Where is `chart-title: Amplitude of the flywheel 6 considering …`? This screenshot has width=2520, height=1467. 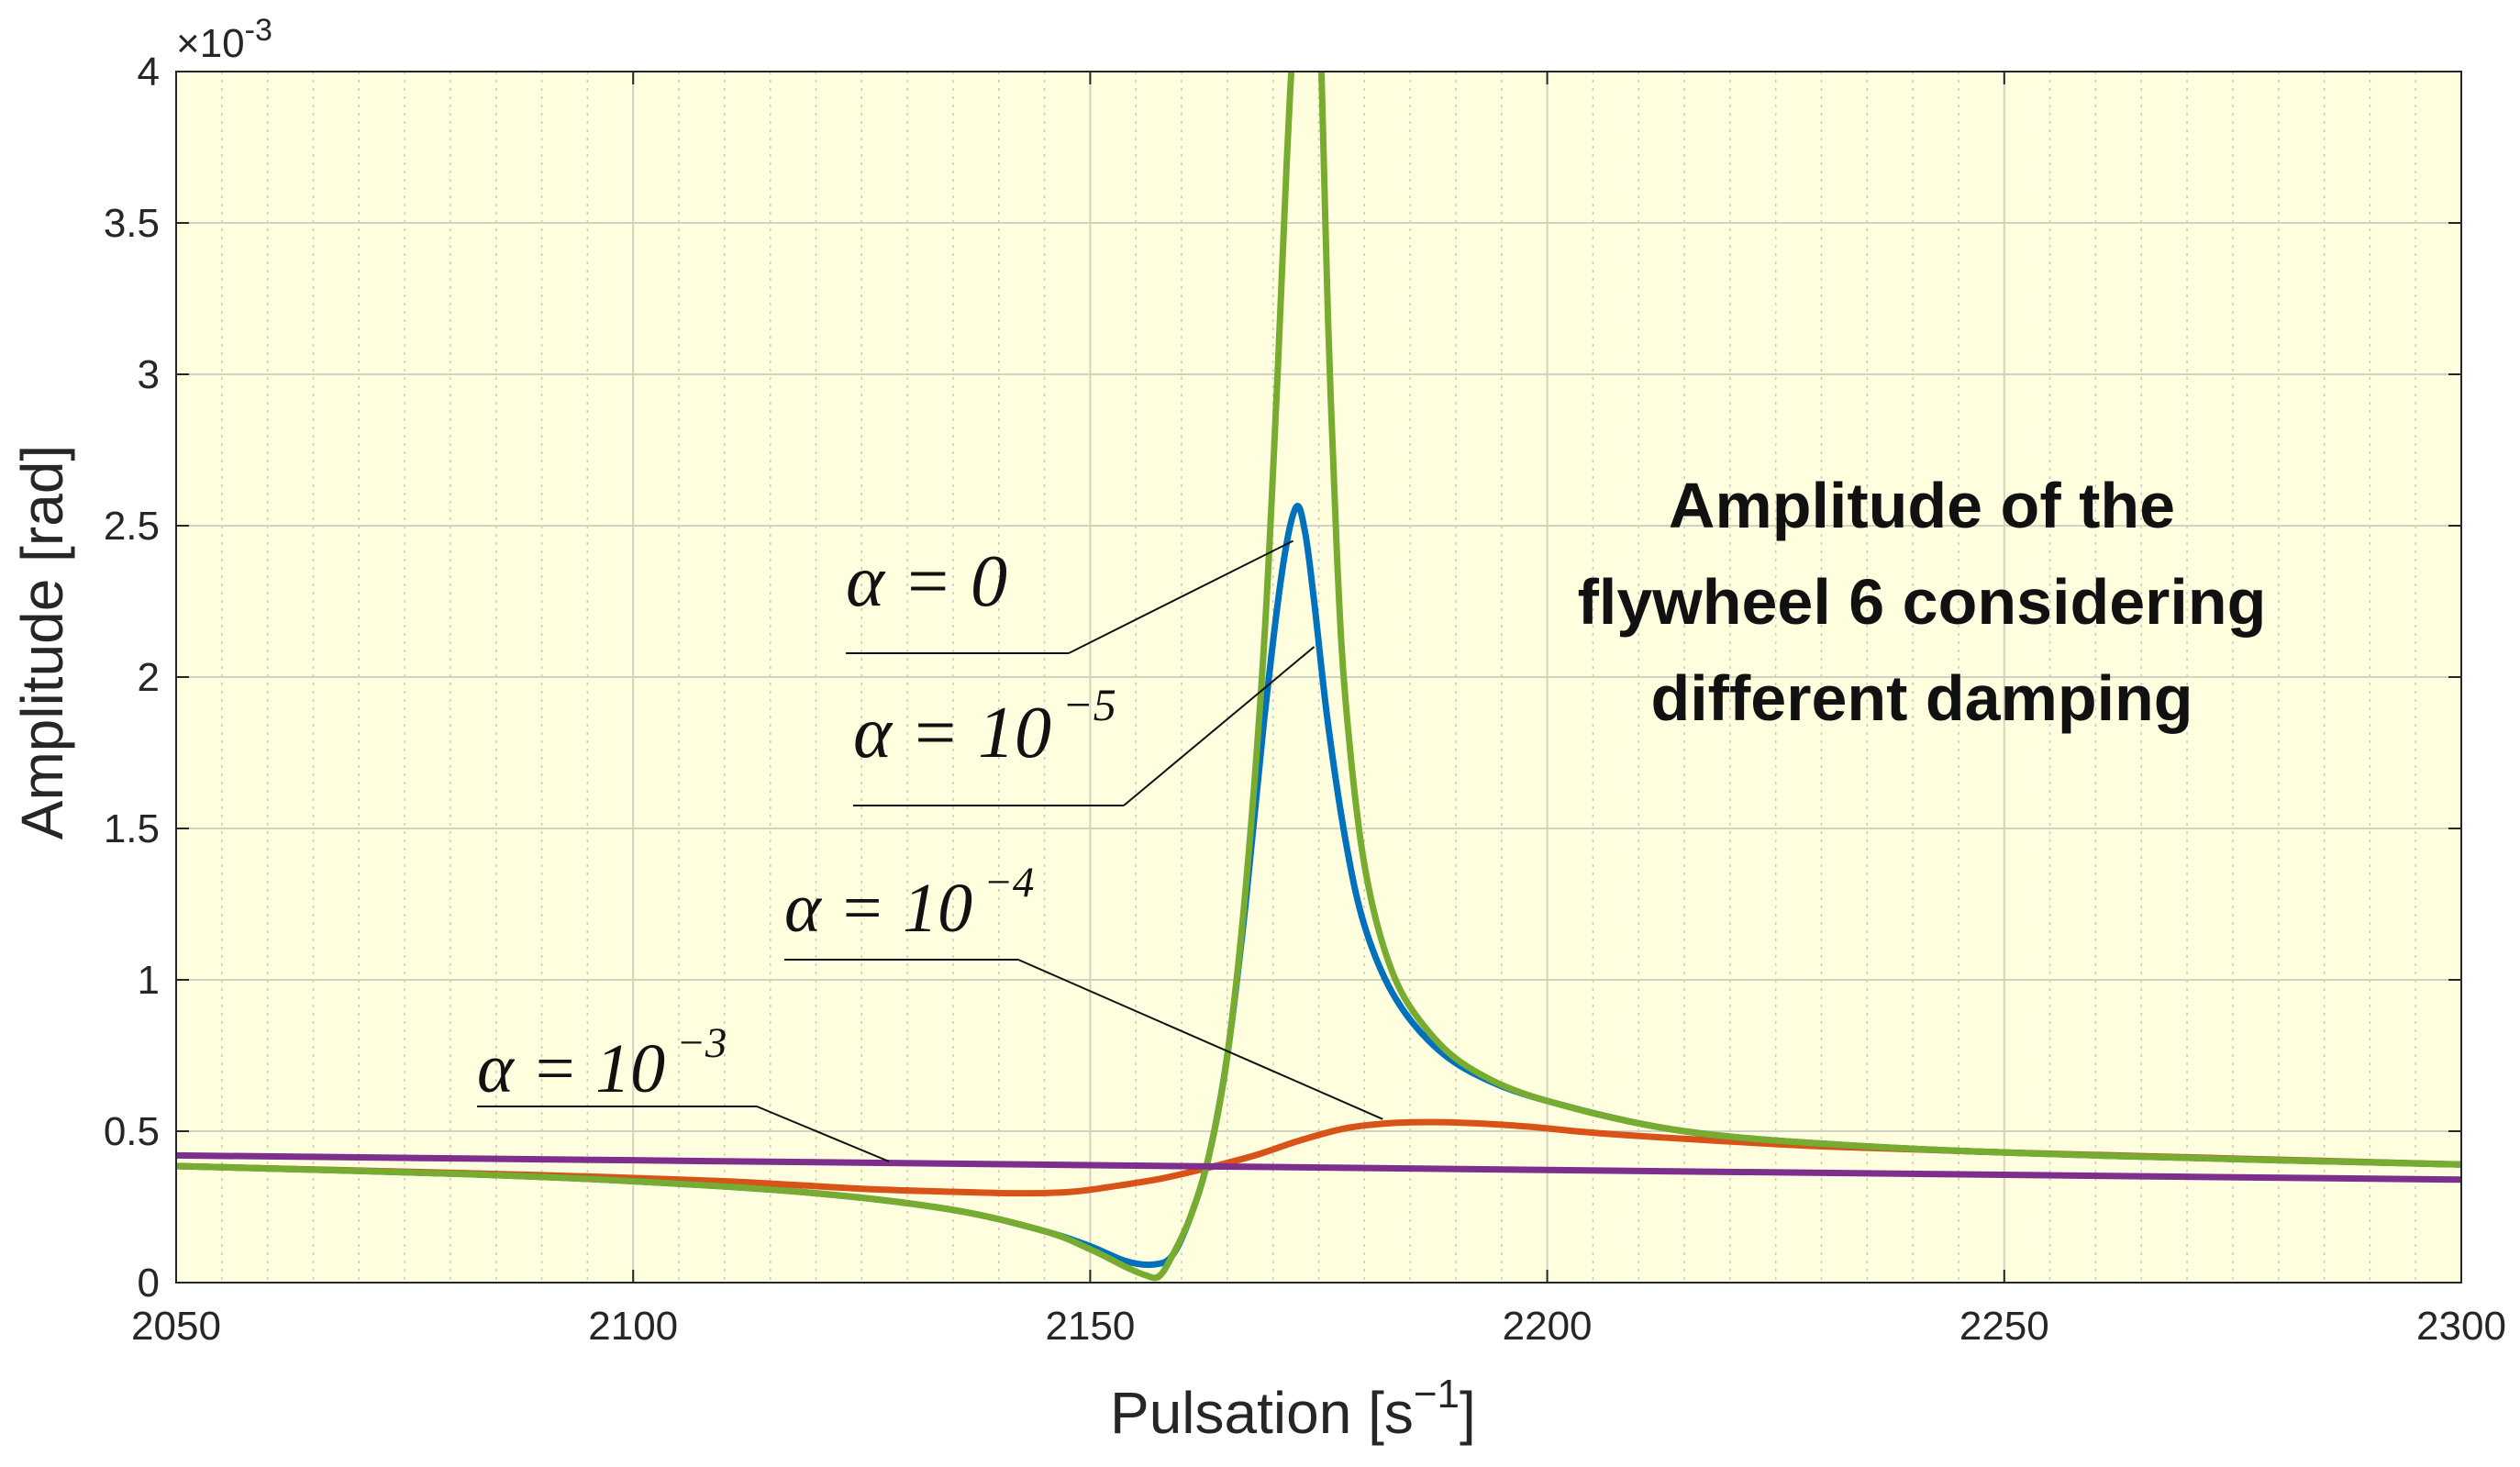 chart-title: Amplitude of the flywheel 6 considering … is located at coordinates (1922, 602).